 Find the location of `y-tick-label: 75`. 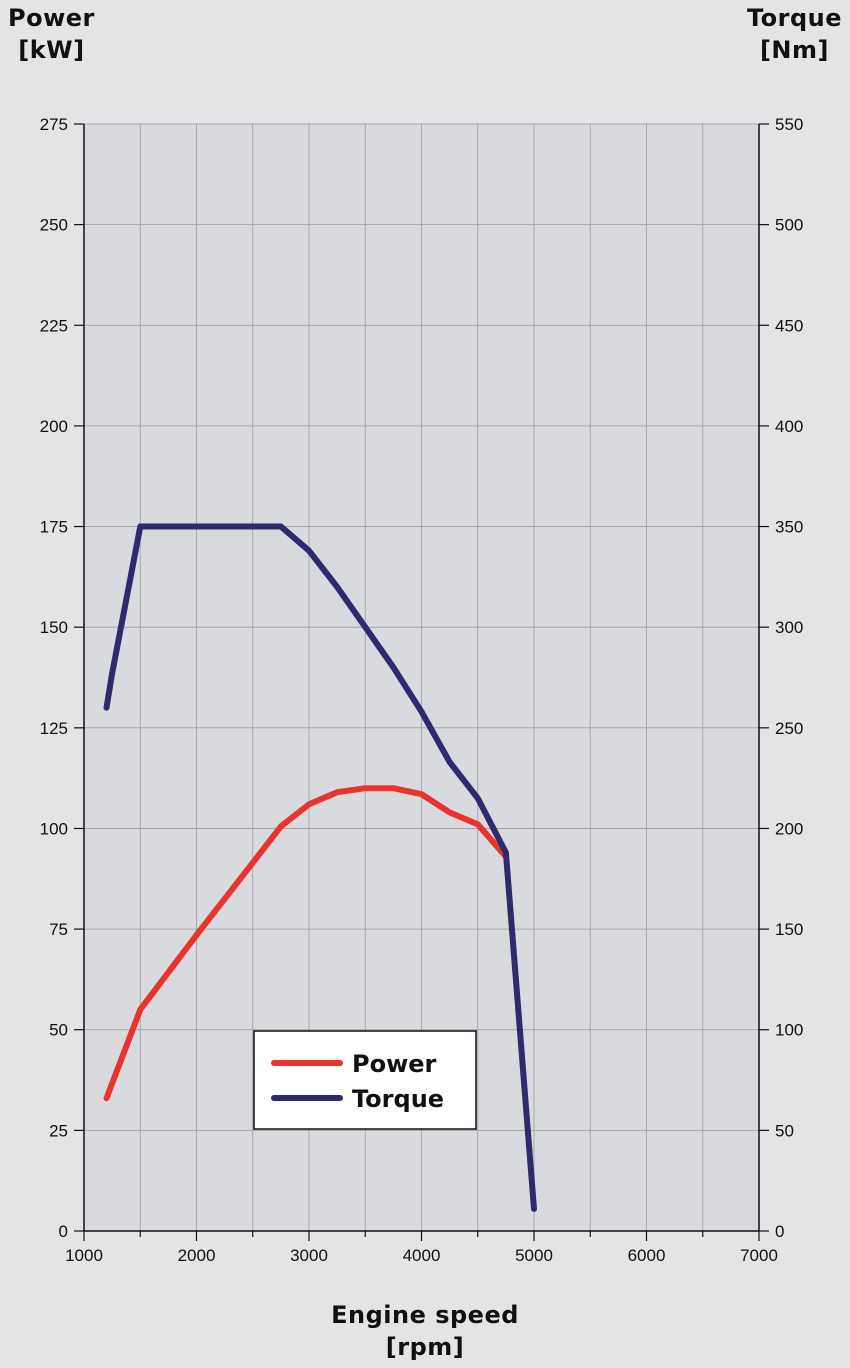

y-tick-label: 75 is located at coordinates (58, 929).